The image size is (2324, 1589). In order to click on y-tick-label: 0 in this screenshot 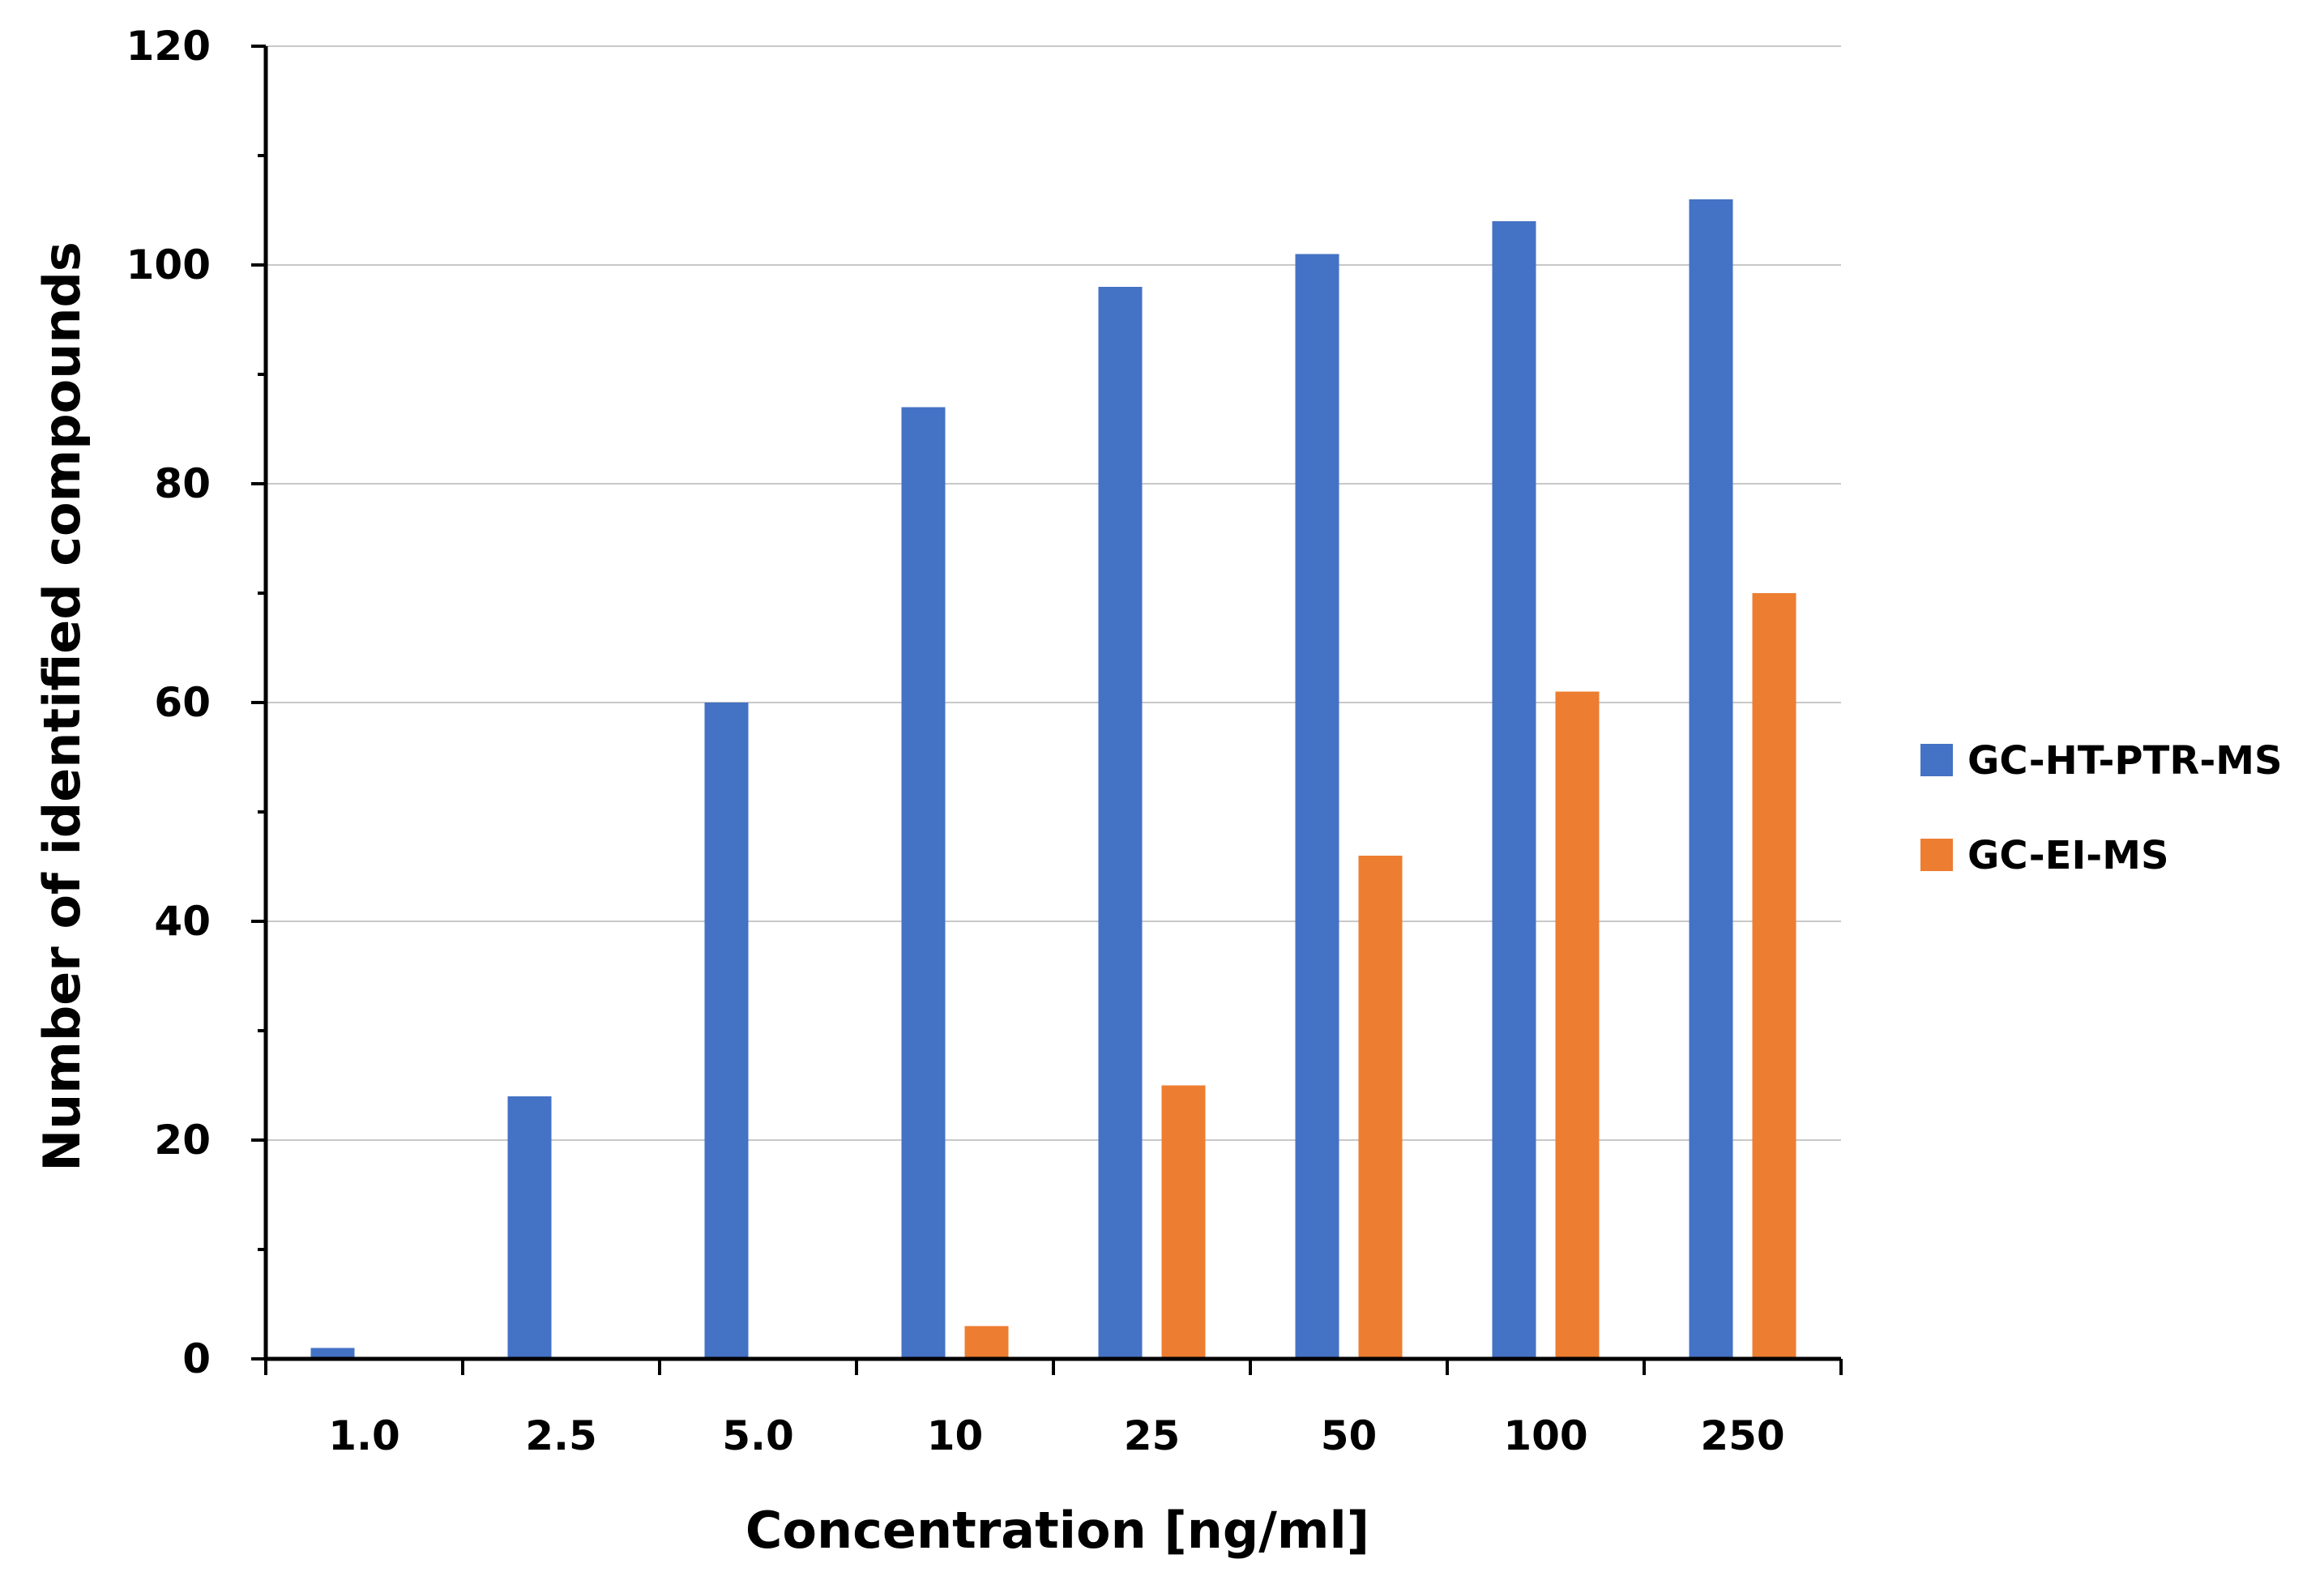, I will do `click(196, 1358)`.